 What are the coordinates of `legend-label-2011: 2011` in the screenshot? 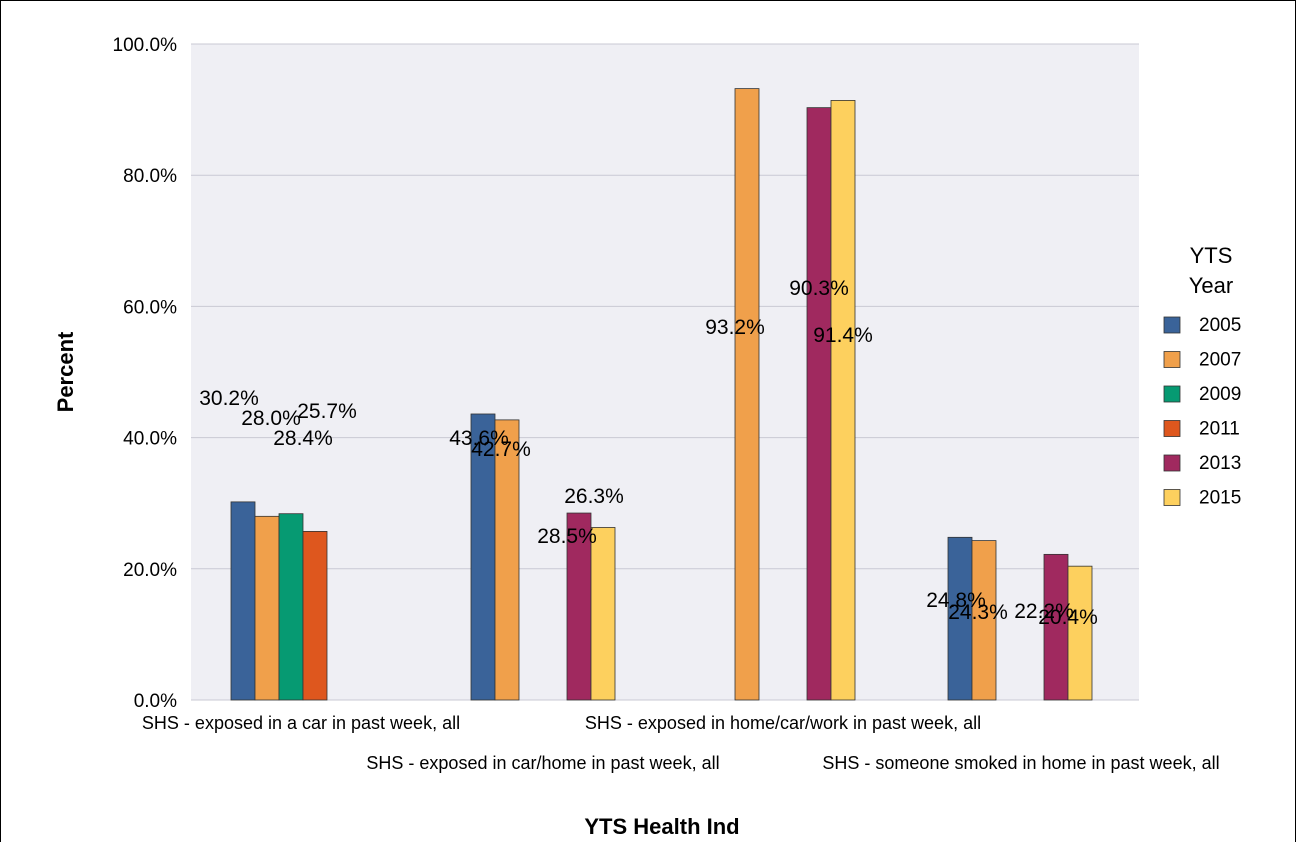 It's located at (1219, 429).